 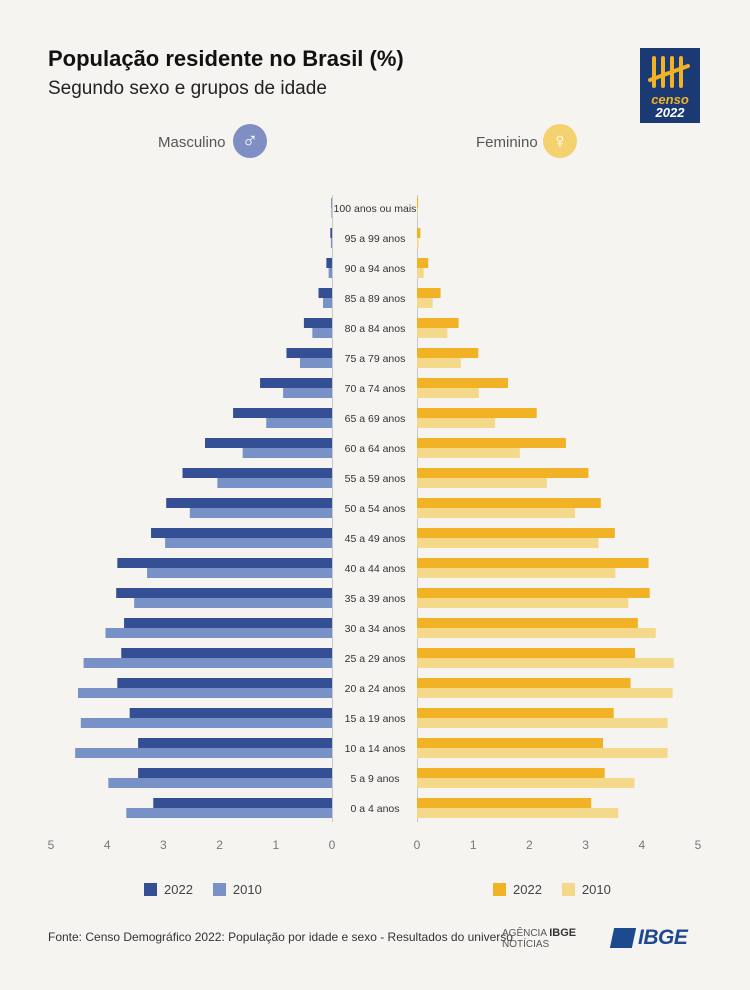 What do you see at coordinates (375, 419) in the screenshot?
I see `age-group-label: 65 a 69 anos` at bounding box center [375, 419].